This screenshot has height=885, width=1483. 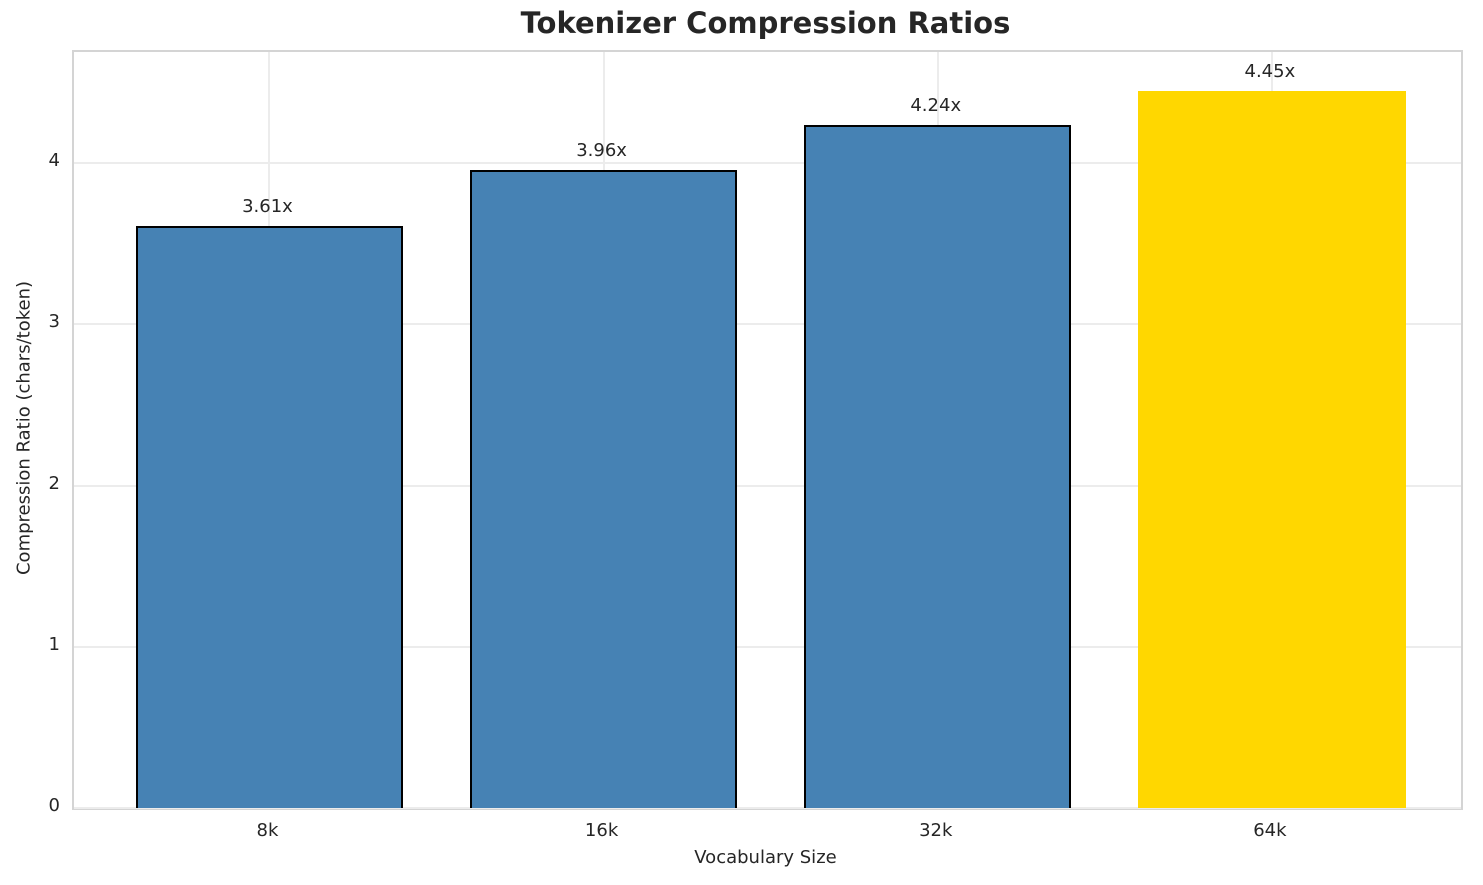 I want to click on bar-value-label-8k: 3.61x, so click(x=267, y=207).